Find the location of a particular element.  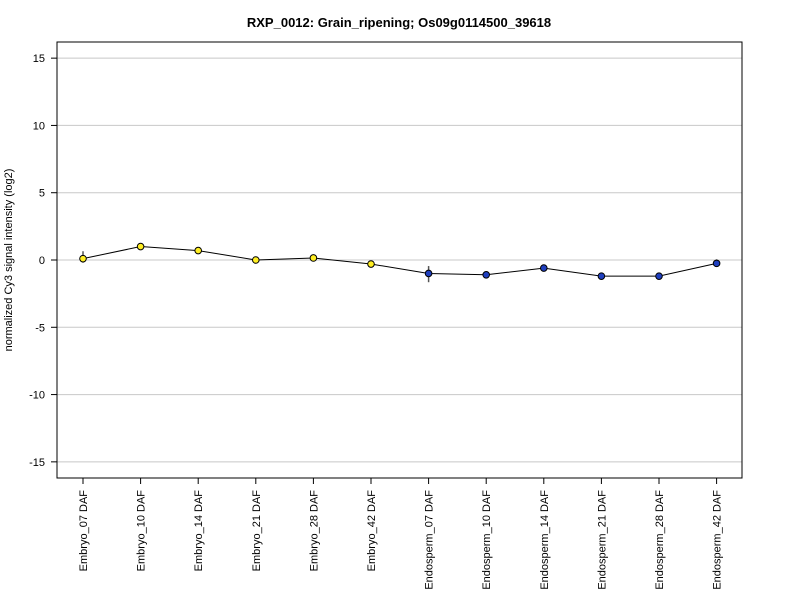

x-tick-label: Endosperm_14 DAF is located at coordinates (545, 540).